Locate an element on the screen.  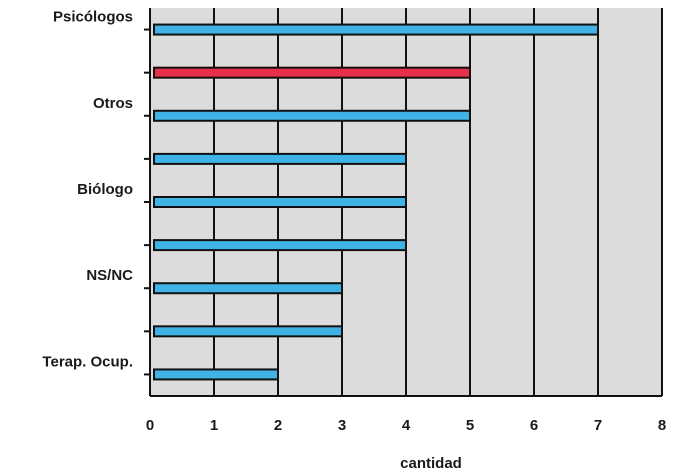
y-category-label: Terap. Ocup. is located at coordinates (87, 361).